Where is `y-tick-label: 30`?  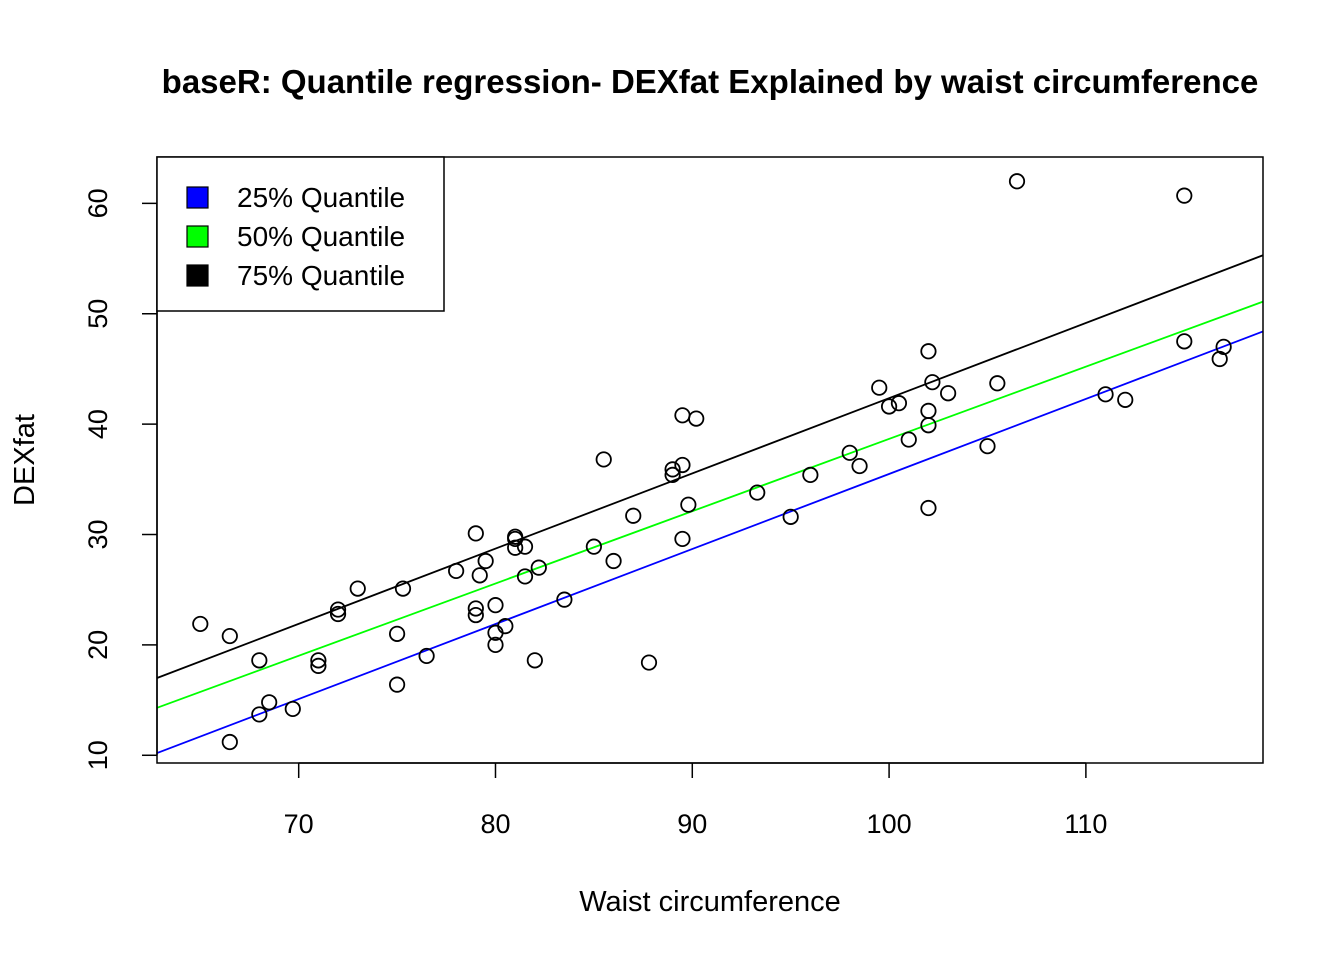 y-tick-label: 30 is located at coordinates (98, 534).